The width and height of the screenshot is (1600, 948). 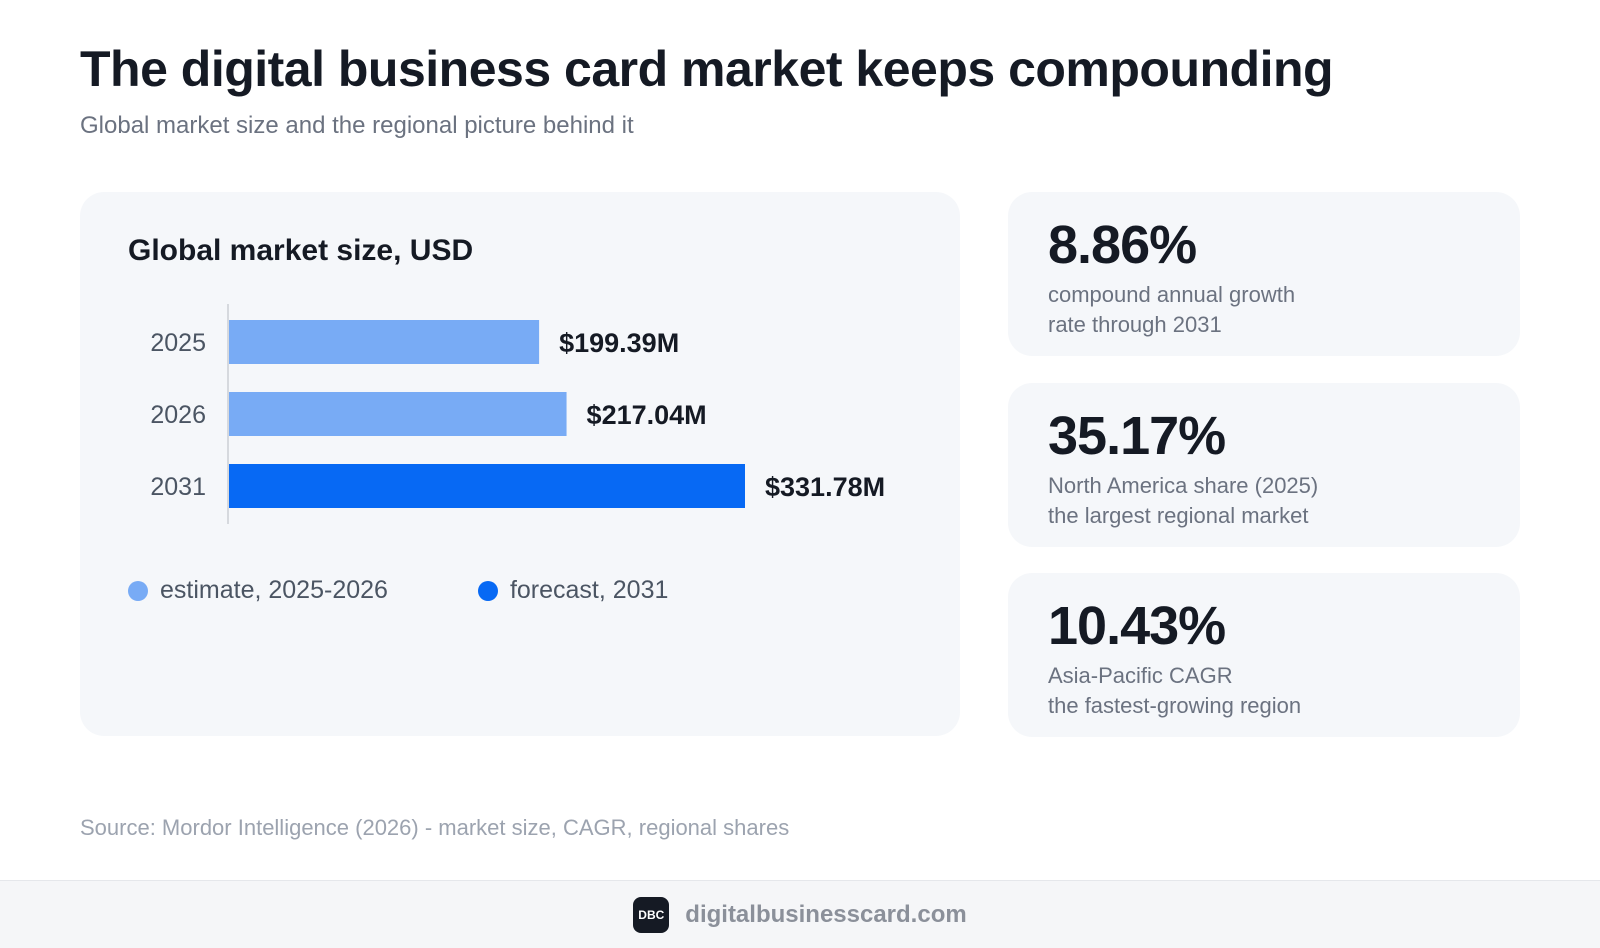 I want to click on stat-line: North America share (2025), so click(x=1183, y=485).